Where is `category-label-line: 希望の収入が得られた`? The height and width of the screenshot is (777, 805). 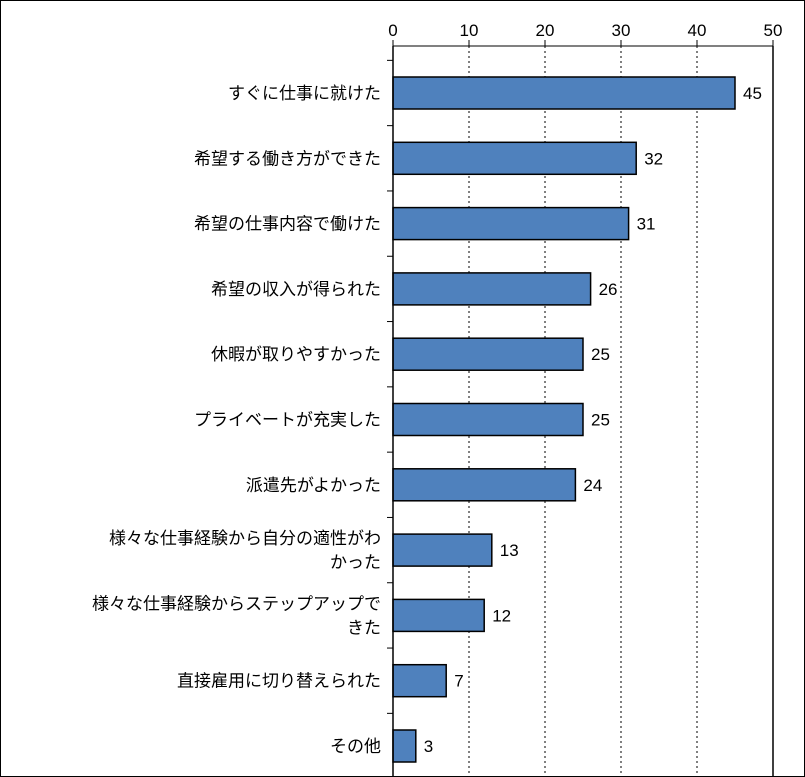 category-label-line: 希望の収入が得られた is located at coordinates (296, 290).